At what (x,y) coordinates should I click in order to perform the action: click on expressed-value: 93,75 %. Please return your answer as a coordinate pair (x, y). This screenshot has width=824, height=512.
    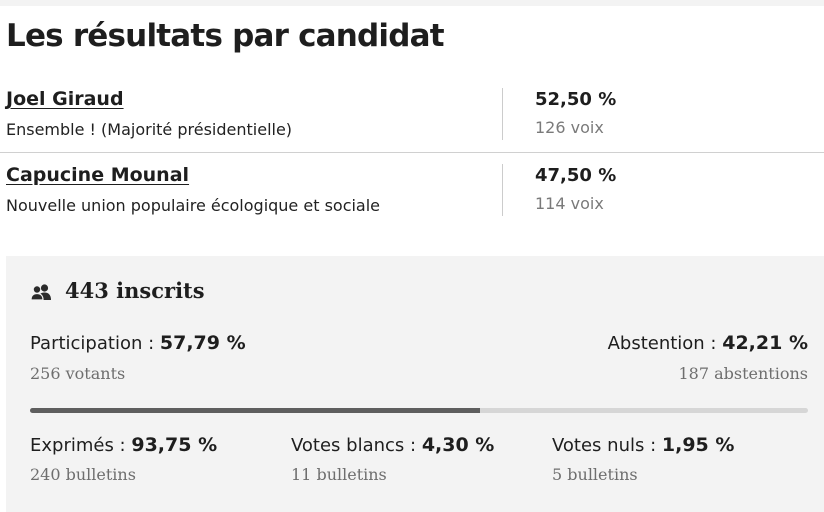
    Looking at the image, I should click on (174, 445).